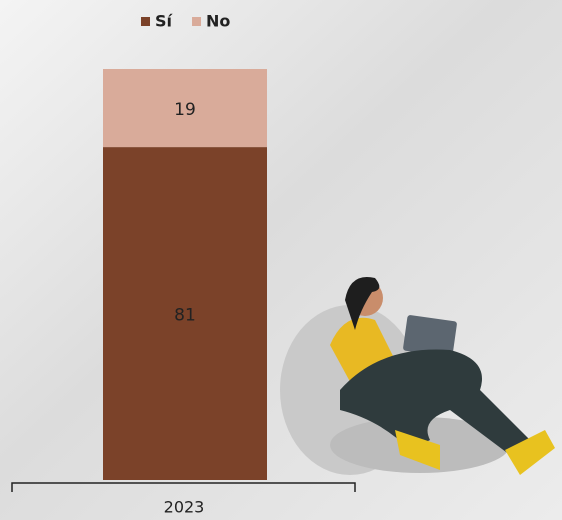  I want to click on legend-label: Sí, so click(164, 21).